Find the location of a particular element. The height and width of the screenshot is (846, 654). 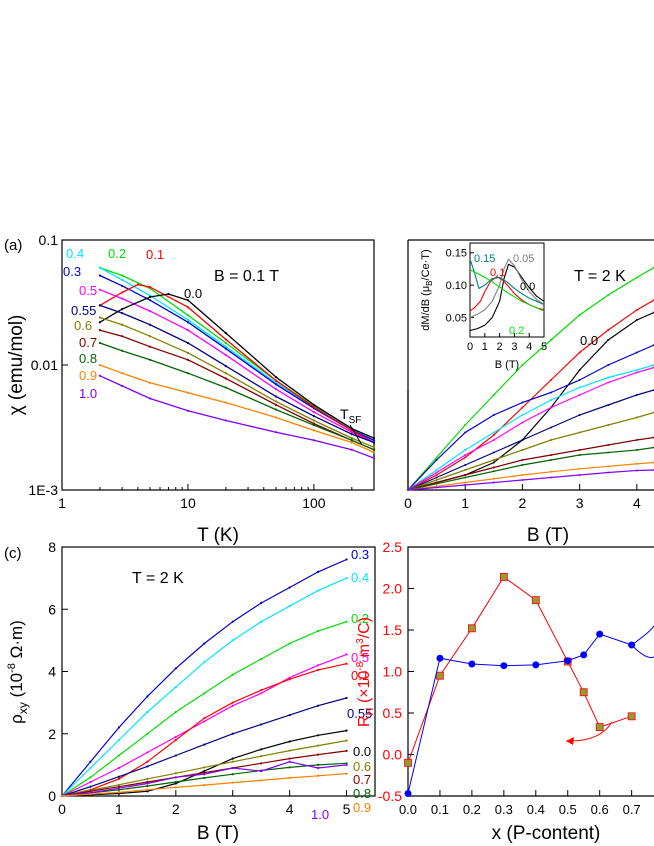

panel-b-xlabel: B (T) is located at coordinates (548, 535).